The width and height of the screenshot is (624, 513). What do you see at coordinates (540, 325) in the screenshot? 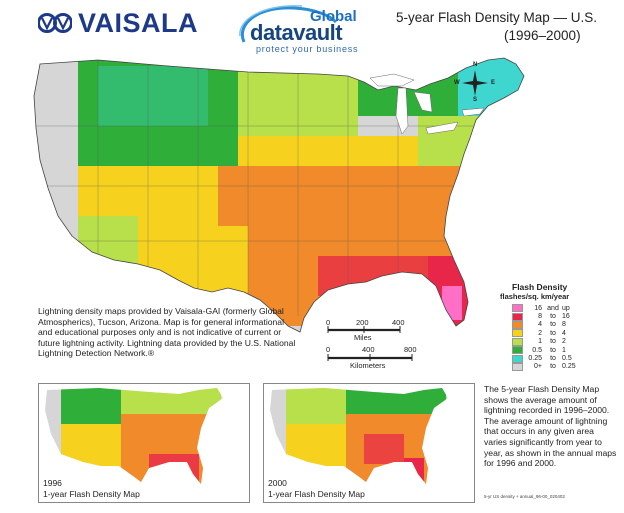
I see `legend-lo: 4` at bounding box center [540, 325].